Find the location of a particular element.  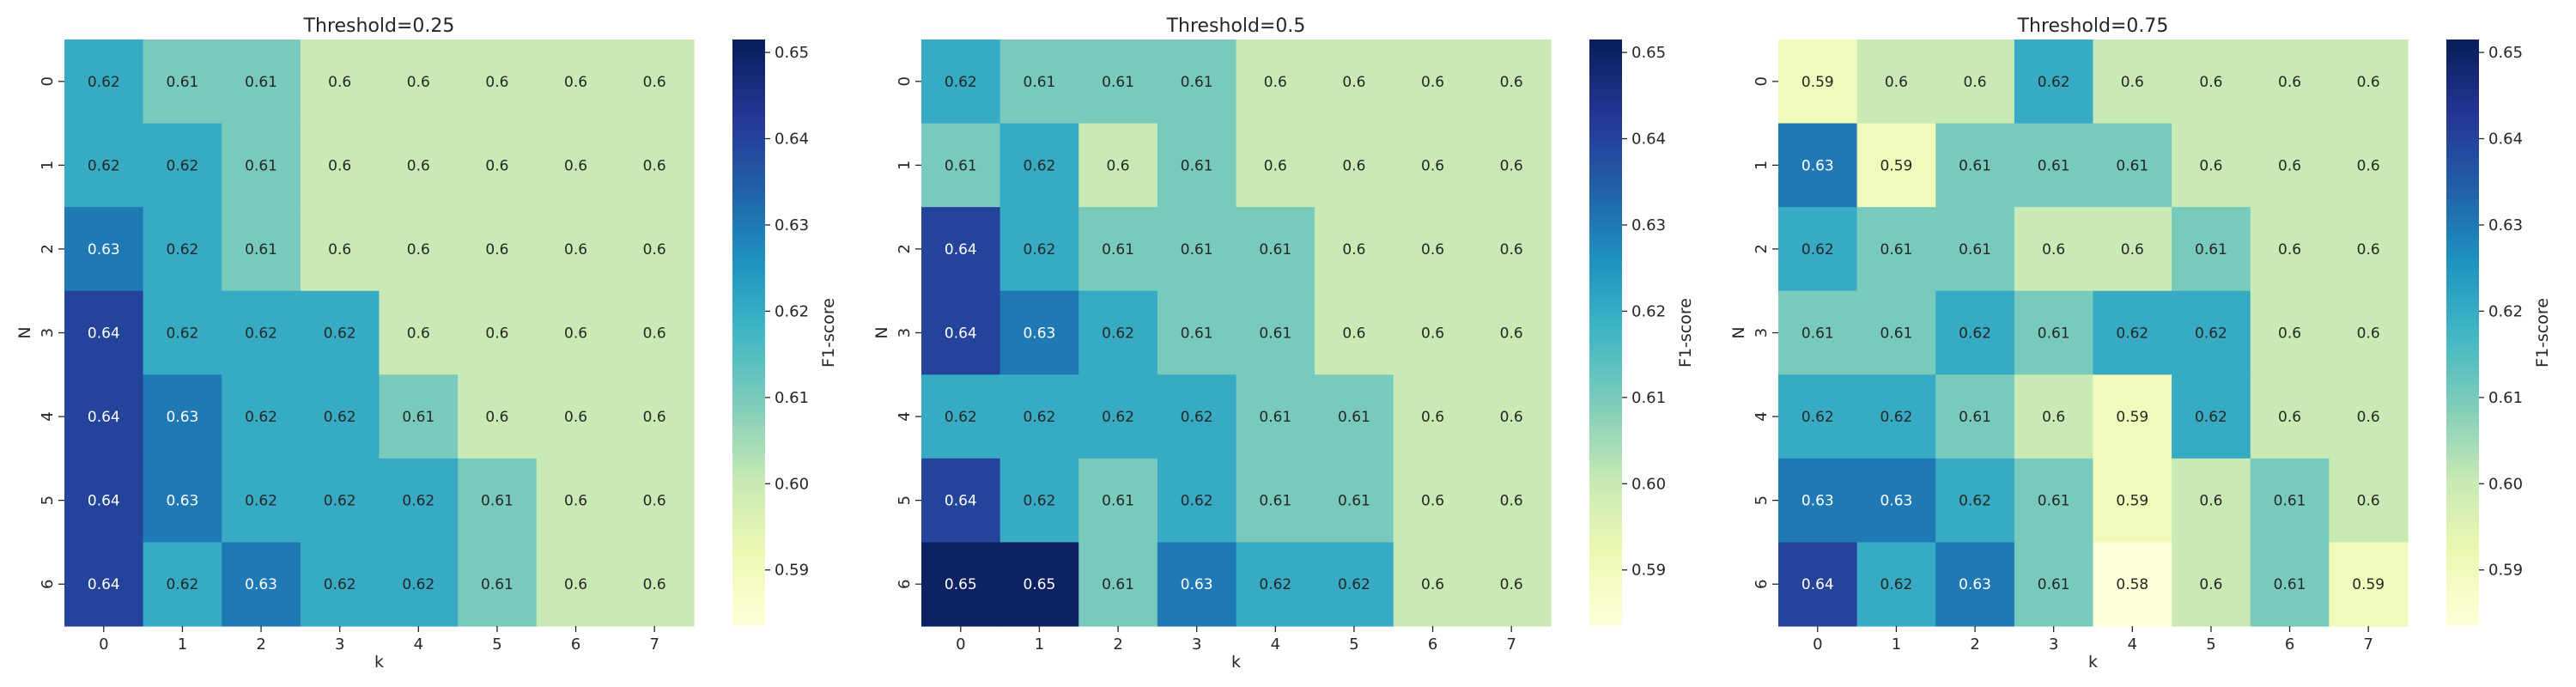

colorbar is located at coordinates (748, 333).